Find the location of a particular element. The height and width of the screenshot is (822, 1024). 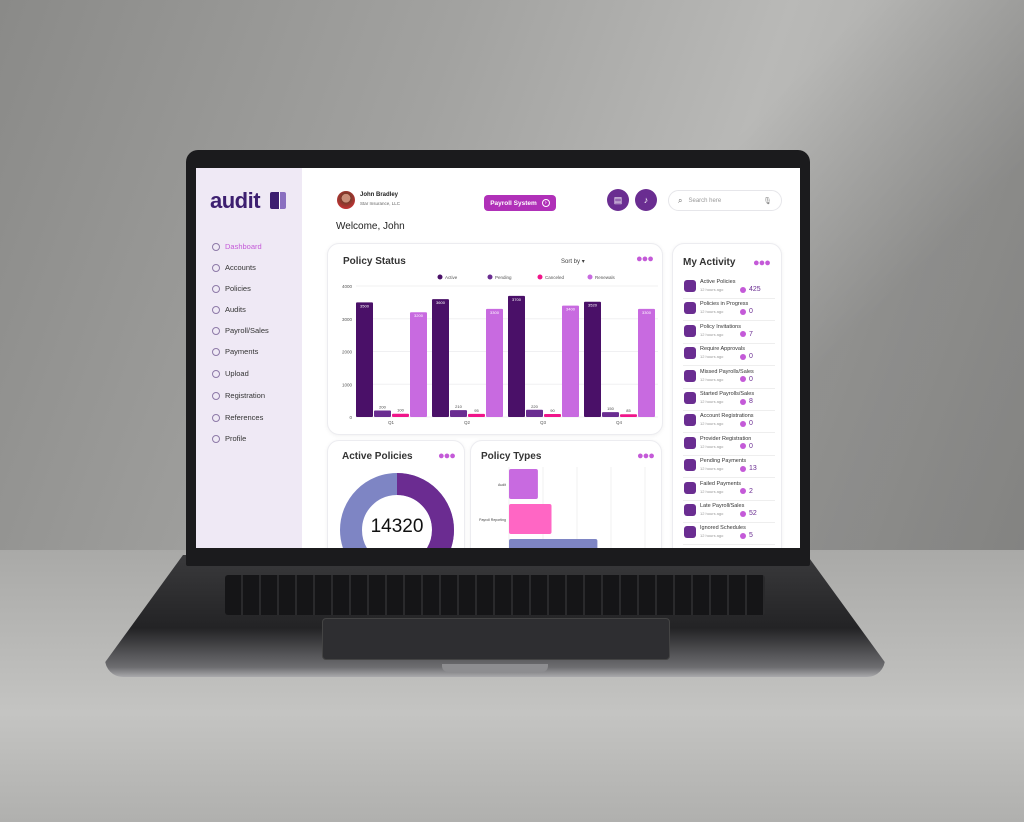

bar-renewals-q1 is located at coordinates (418, 364).